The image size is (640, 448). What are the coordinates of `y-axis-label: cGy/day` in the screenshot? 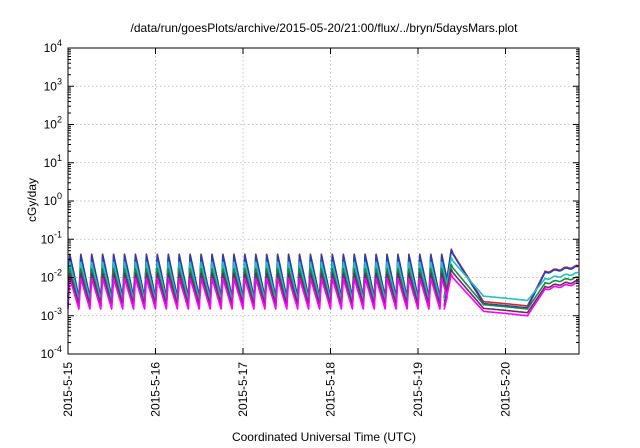 It's located at (32, 200).